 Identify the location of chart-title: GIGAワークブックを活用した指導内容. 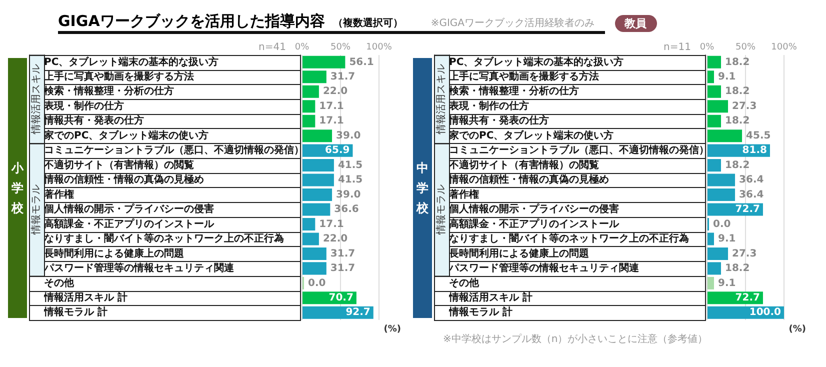
(191, 21).